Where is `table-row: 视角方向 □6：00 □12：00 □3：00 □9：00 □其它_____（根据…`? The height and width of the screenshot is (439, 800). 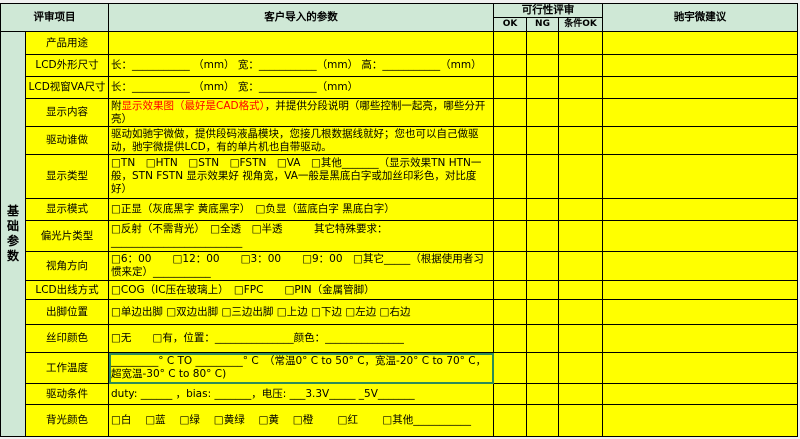 table-row: 视角方向 □6：00 □12：00 □3：00 □9：00 □其它_____（根据… is located at coordinates (400, 266).